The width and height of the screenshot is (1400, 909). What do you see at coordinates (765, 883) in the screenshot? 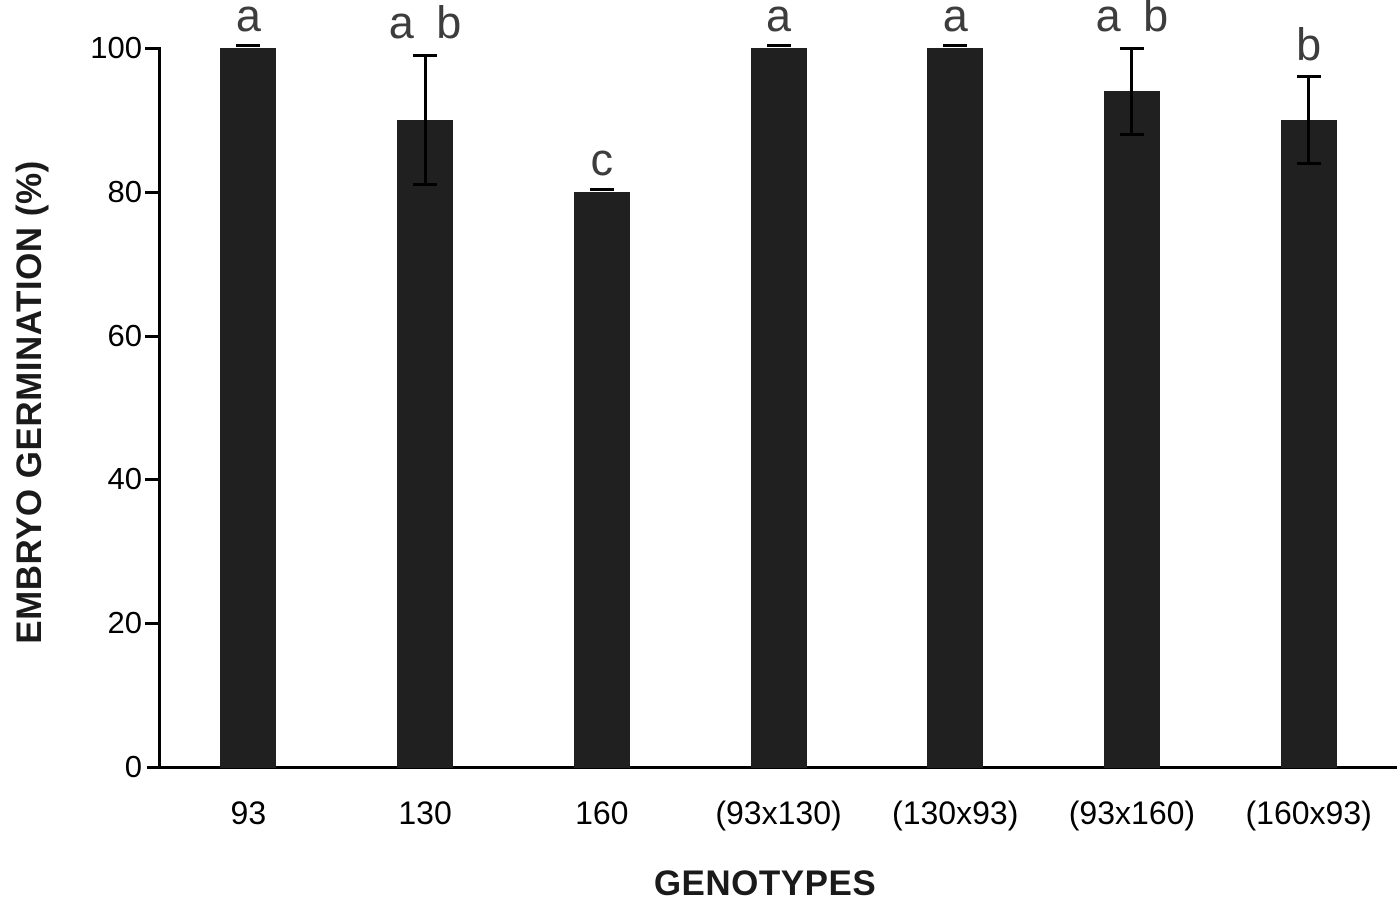
I see `x-axis-title: GENOTYPES` at bounding box center [765, 883].